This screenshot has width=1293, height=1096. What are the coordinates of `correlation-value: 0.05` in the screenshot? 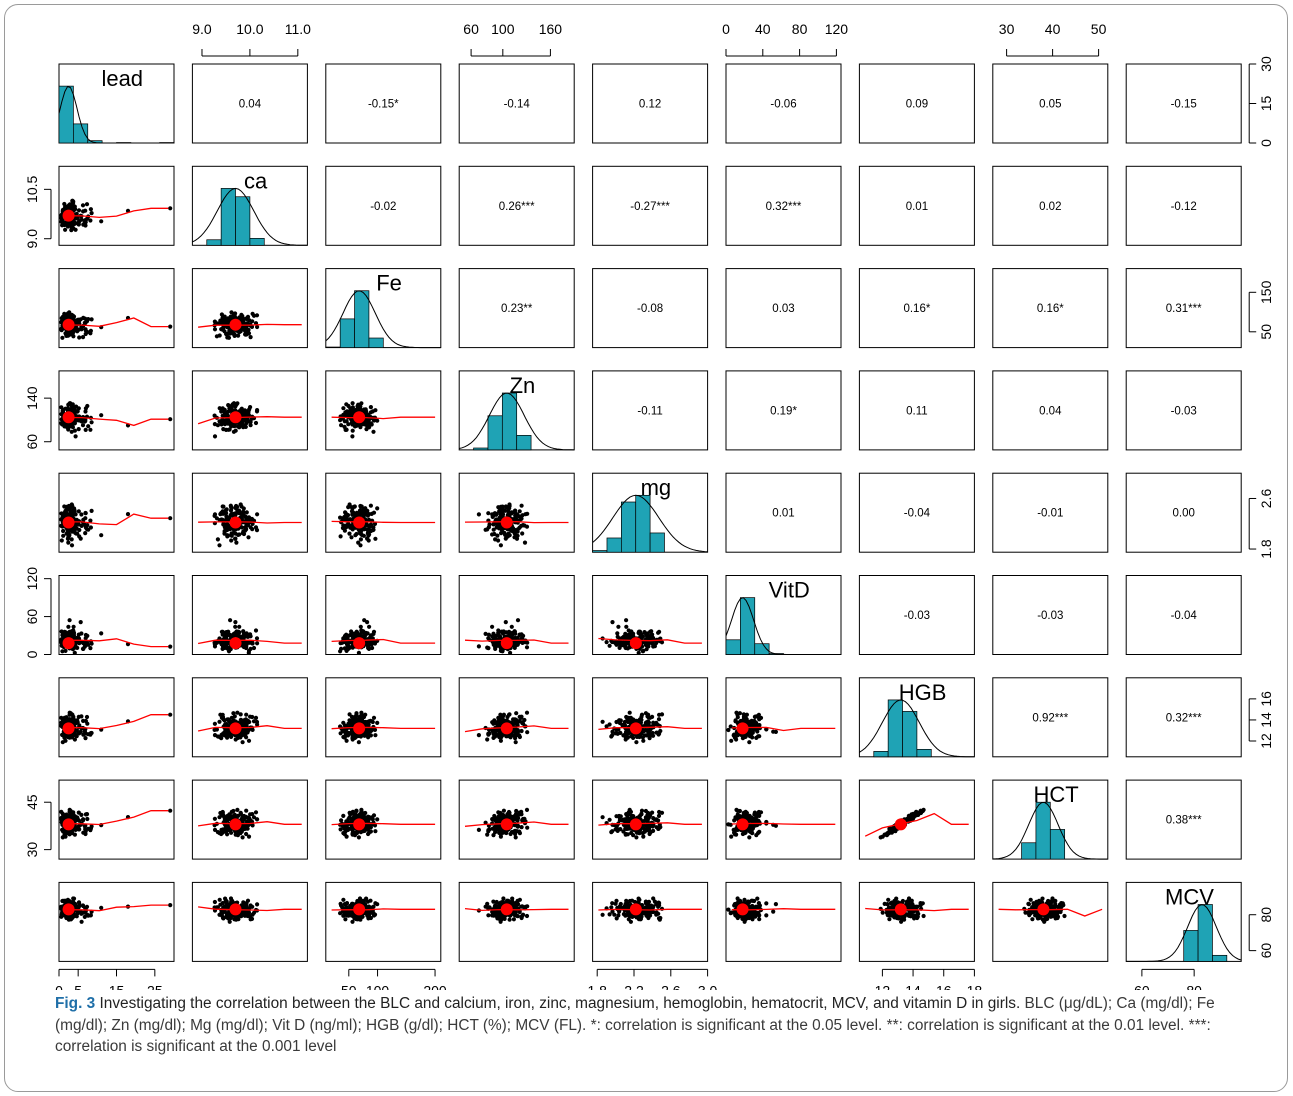 It's located at (1050, 105).